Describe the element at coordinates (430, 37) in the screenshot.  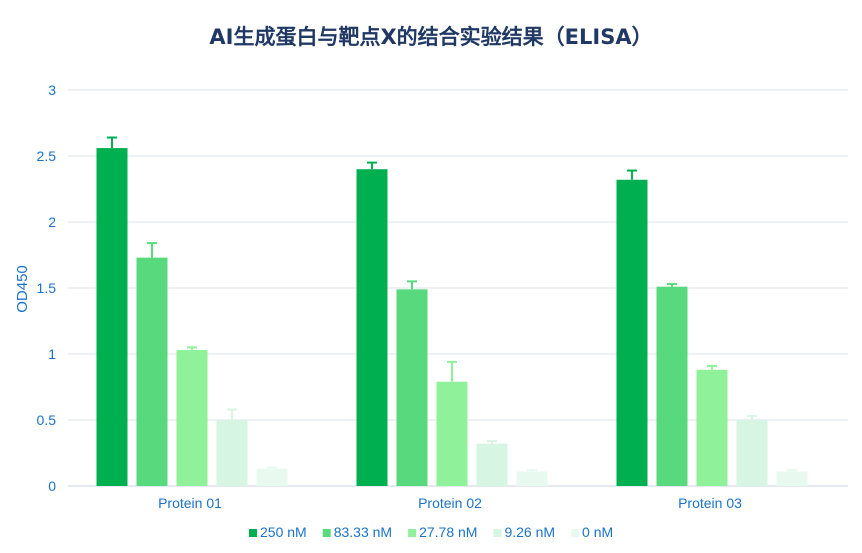
I see `chart-title: AI生成蛋白与靶点X的结合实验结果（ELISA）` at that location.